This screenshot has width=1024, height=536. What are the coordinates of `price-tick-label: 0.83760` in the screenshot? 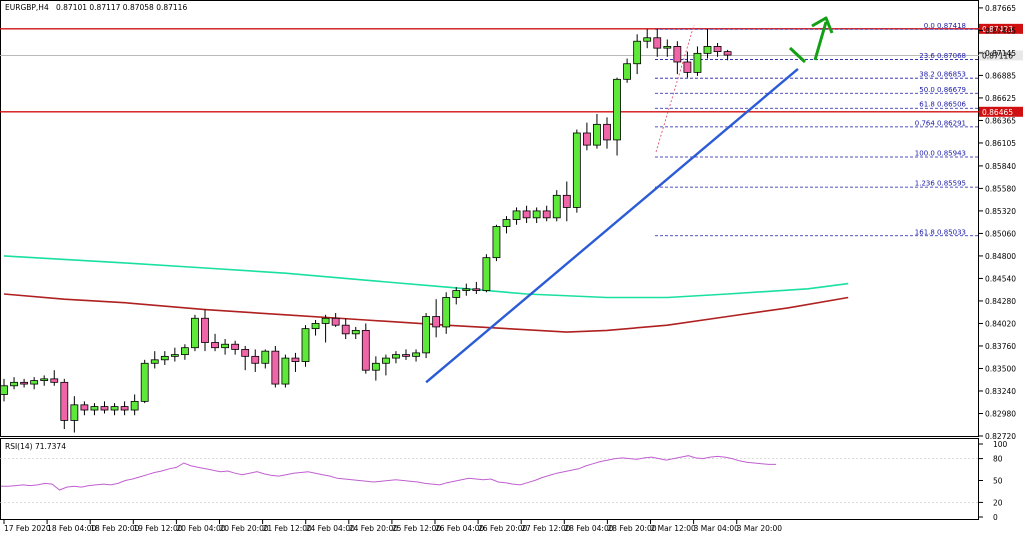 It's located at (1000, 346).